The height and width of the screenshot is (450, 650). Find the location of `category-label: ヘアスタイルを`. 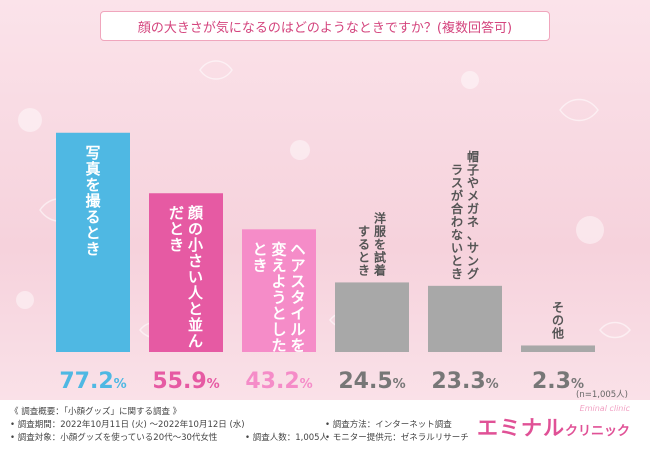

category-label: ヘアスタイルを is located at coordinates (297, 297).